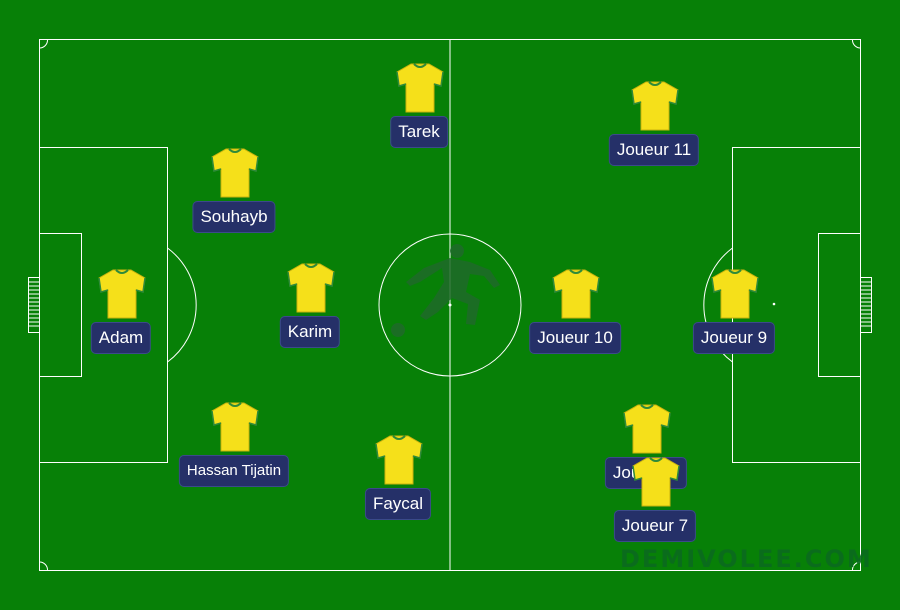 The image size is (900, 610). I want to click on player-faycal: Faycal, so click(398, 484).